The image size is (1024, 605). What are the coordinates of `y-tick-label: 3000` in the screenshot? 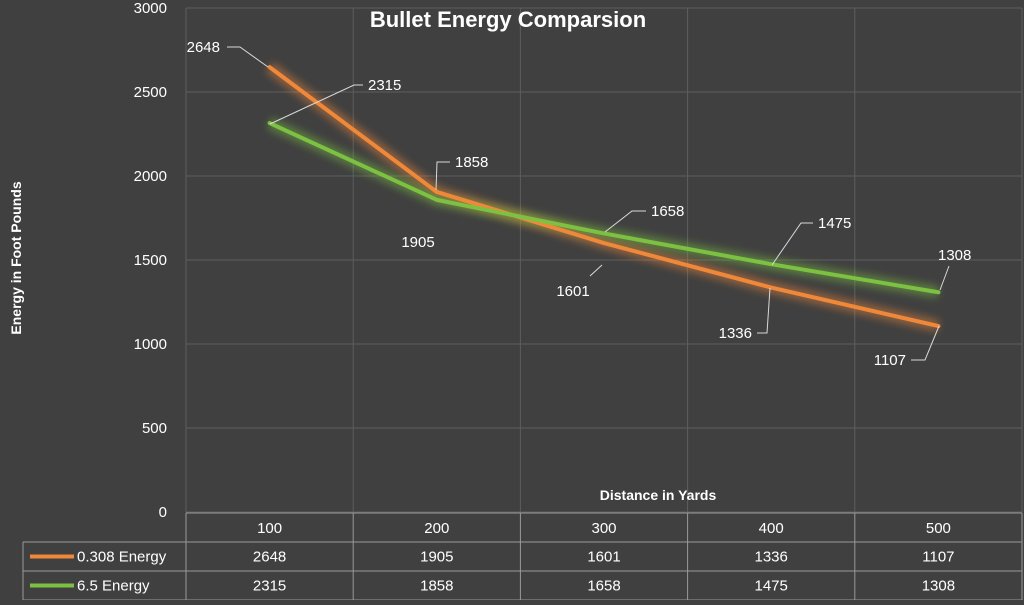 It's located at (150, 8).